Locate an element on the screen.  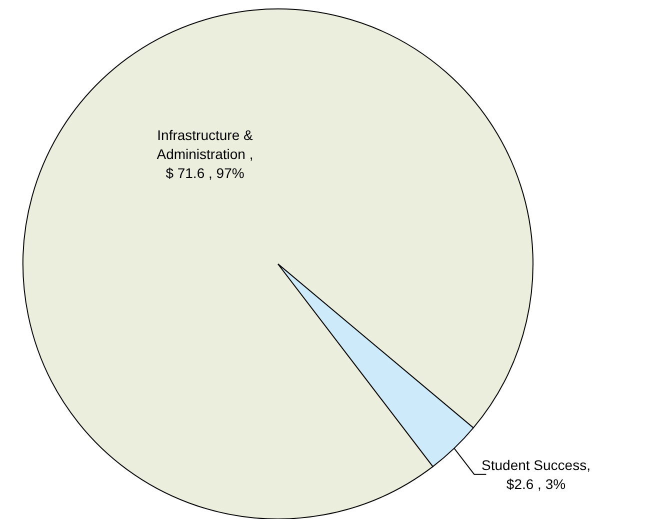
slice-label: Infrastructure & Administration , $ 71.6 , 97% is located at coordinates (205, 154).